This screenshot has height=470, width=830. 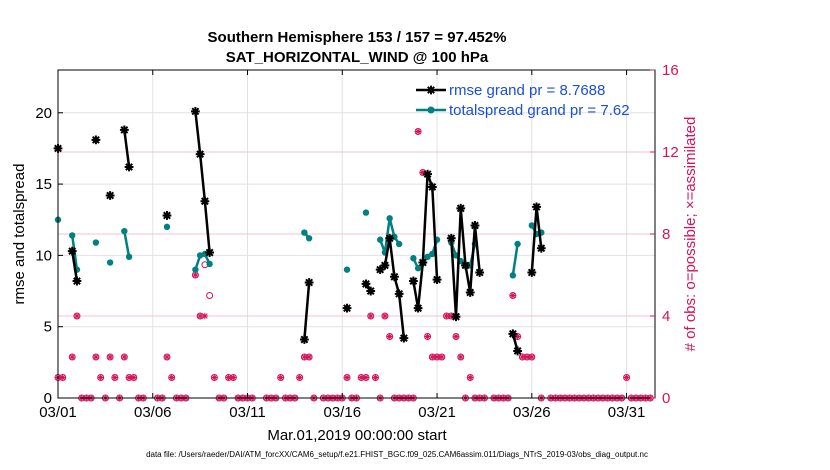 I want to click on x-tick-label: 03/16, so click(x=343, y=412).